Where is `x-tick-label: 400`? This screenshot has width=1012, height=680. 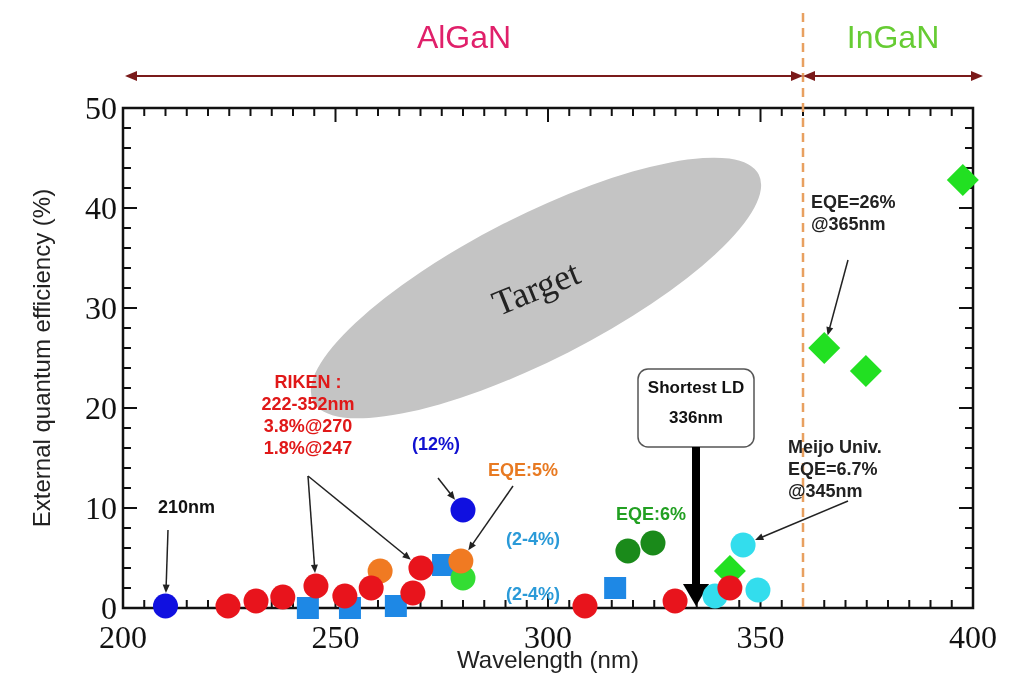
x-tick-label: 400 is located at coordinates (973, 637).